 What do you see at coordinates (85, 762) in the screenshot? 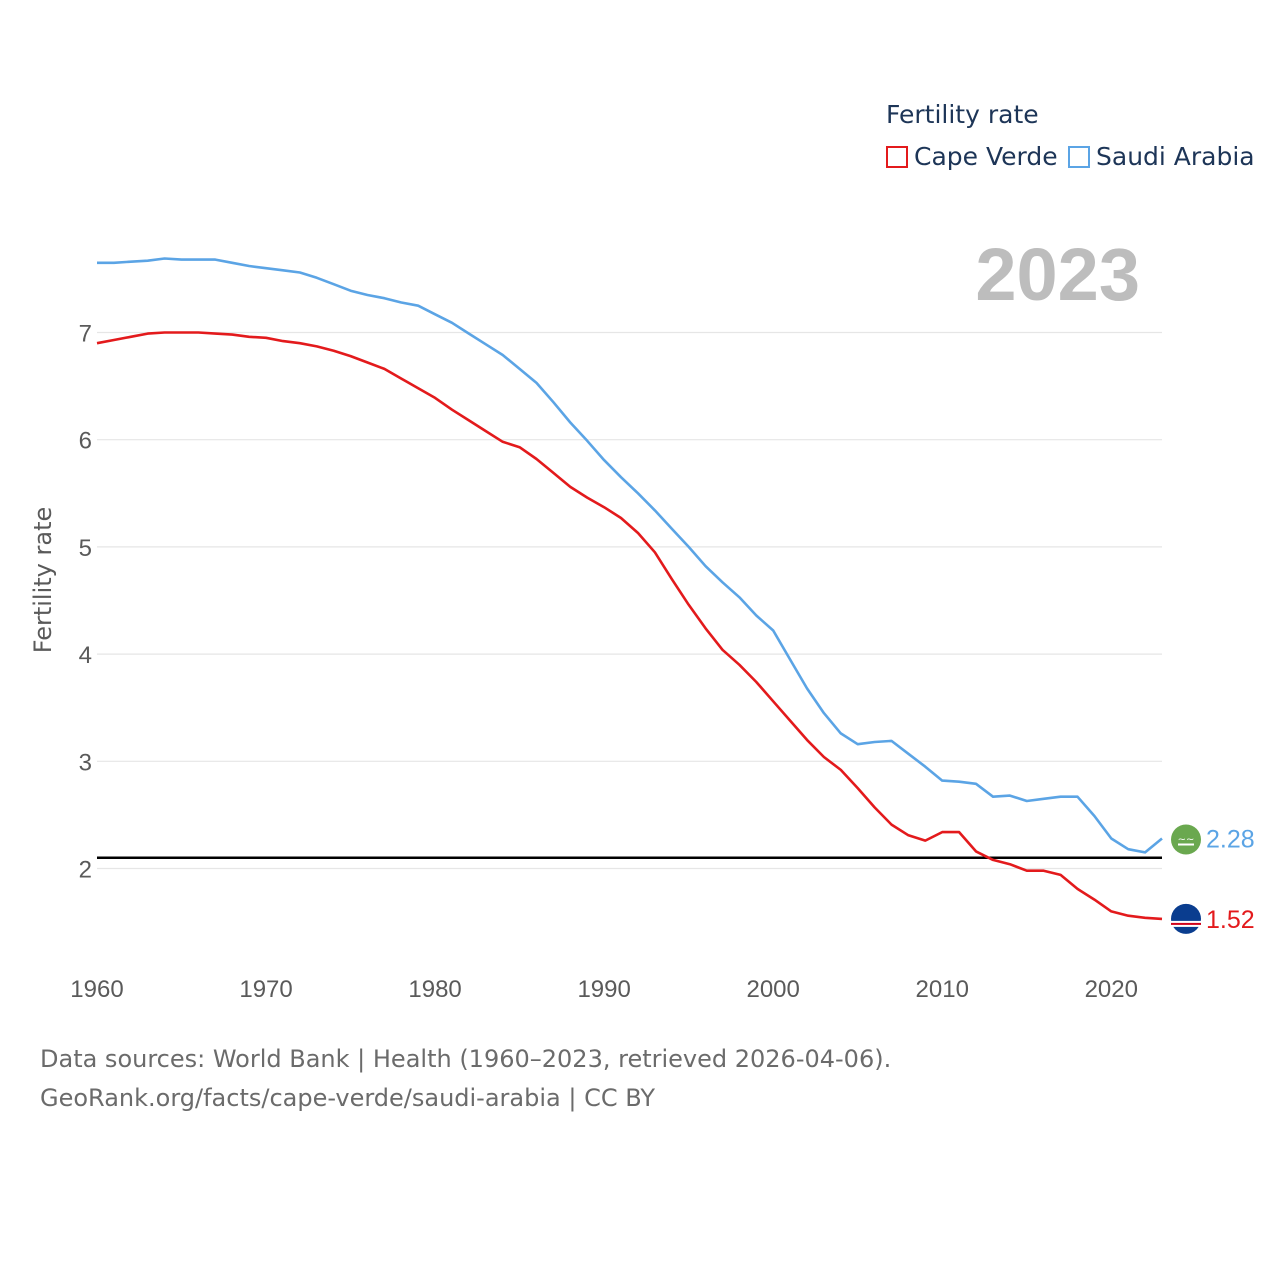
I see `y-tick-label: 3` at bounding box center [85, 762].